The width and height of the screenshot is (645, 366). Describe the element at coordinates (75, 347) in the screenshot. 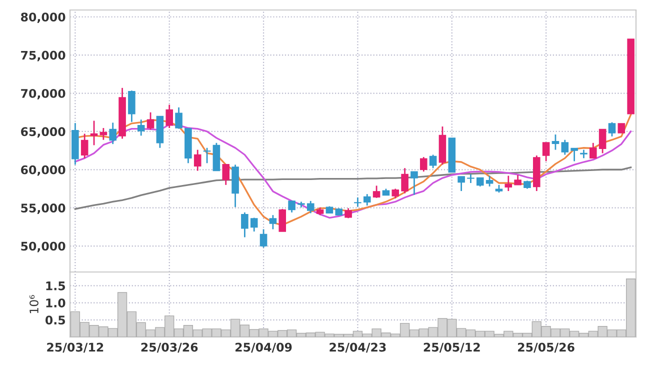

I see `x-tick-label: 25/03/12` at that location.